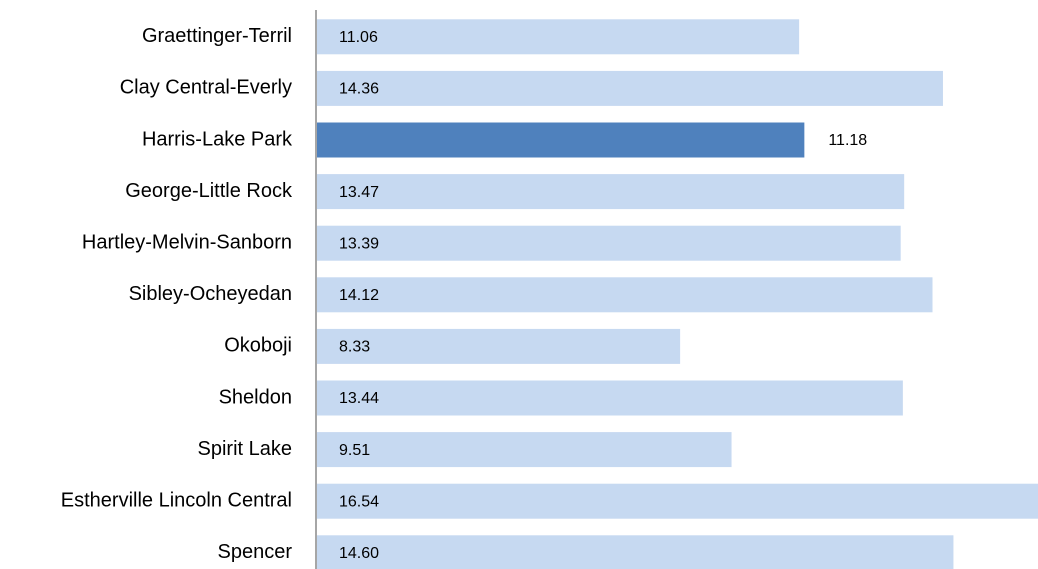  What do you see at coordinates (210, 294) in the screenshot?
I see `category-label: Sibley-Ocheyedan` at bounding box center [210, 294].